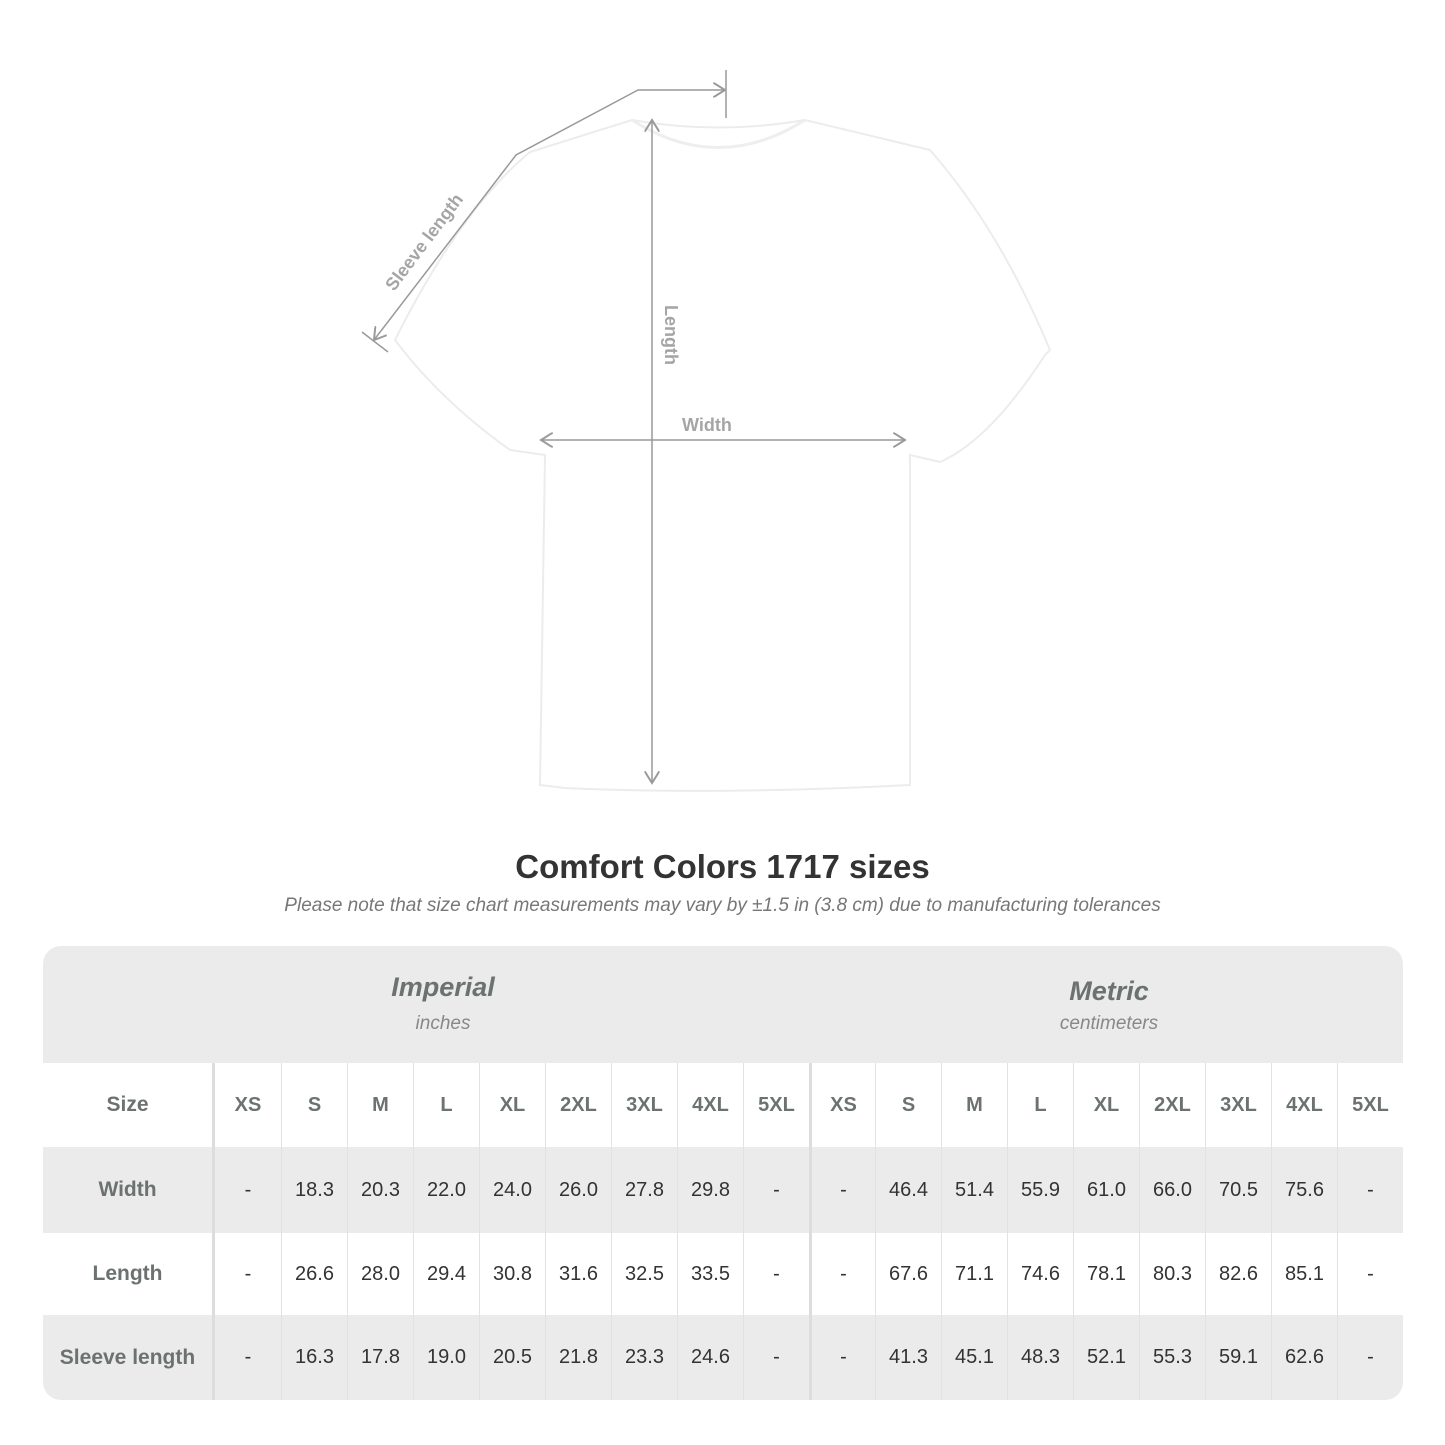  Describe the element at coordinates (1106, 1357) in the screenshot. I see `table-cell: 52.1` at that location.